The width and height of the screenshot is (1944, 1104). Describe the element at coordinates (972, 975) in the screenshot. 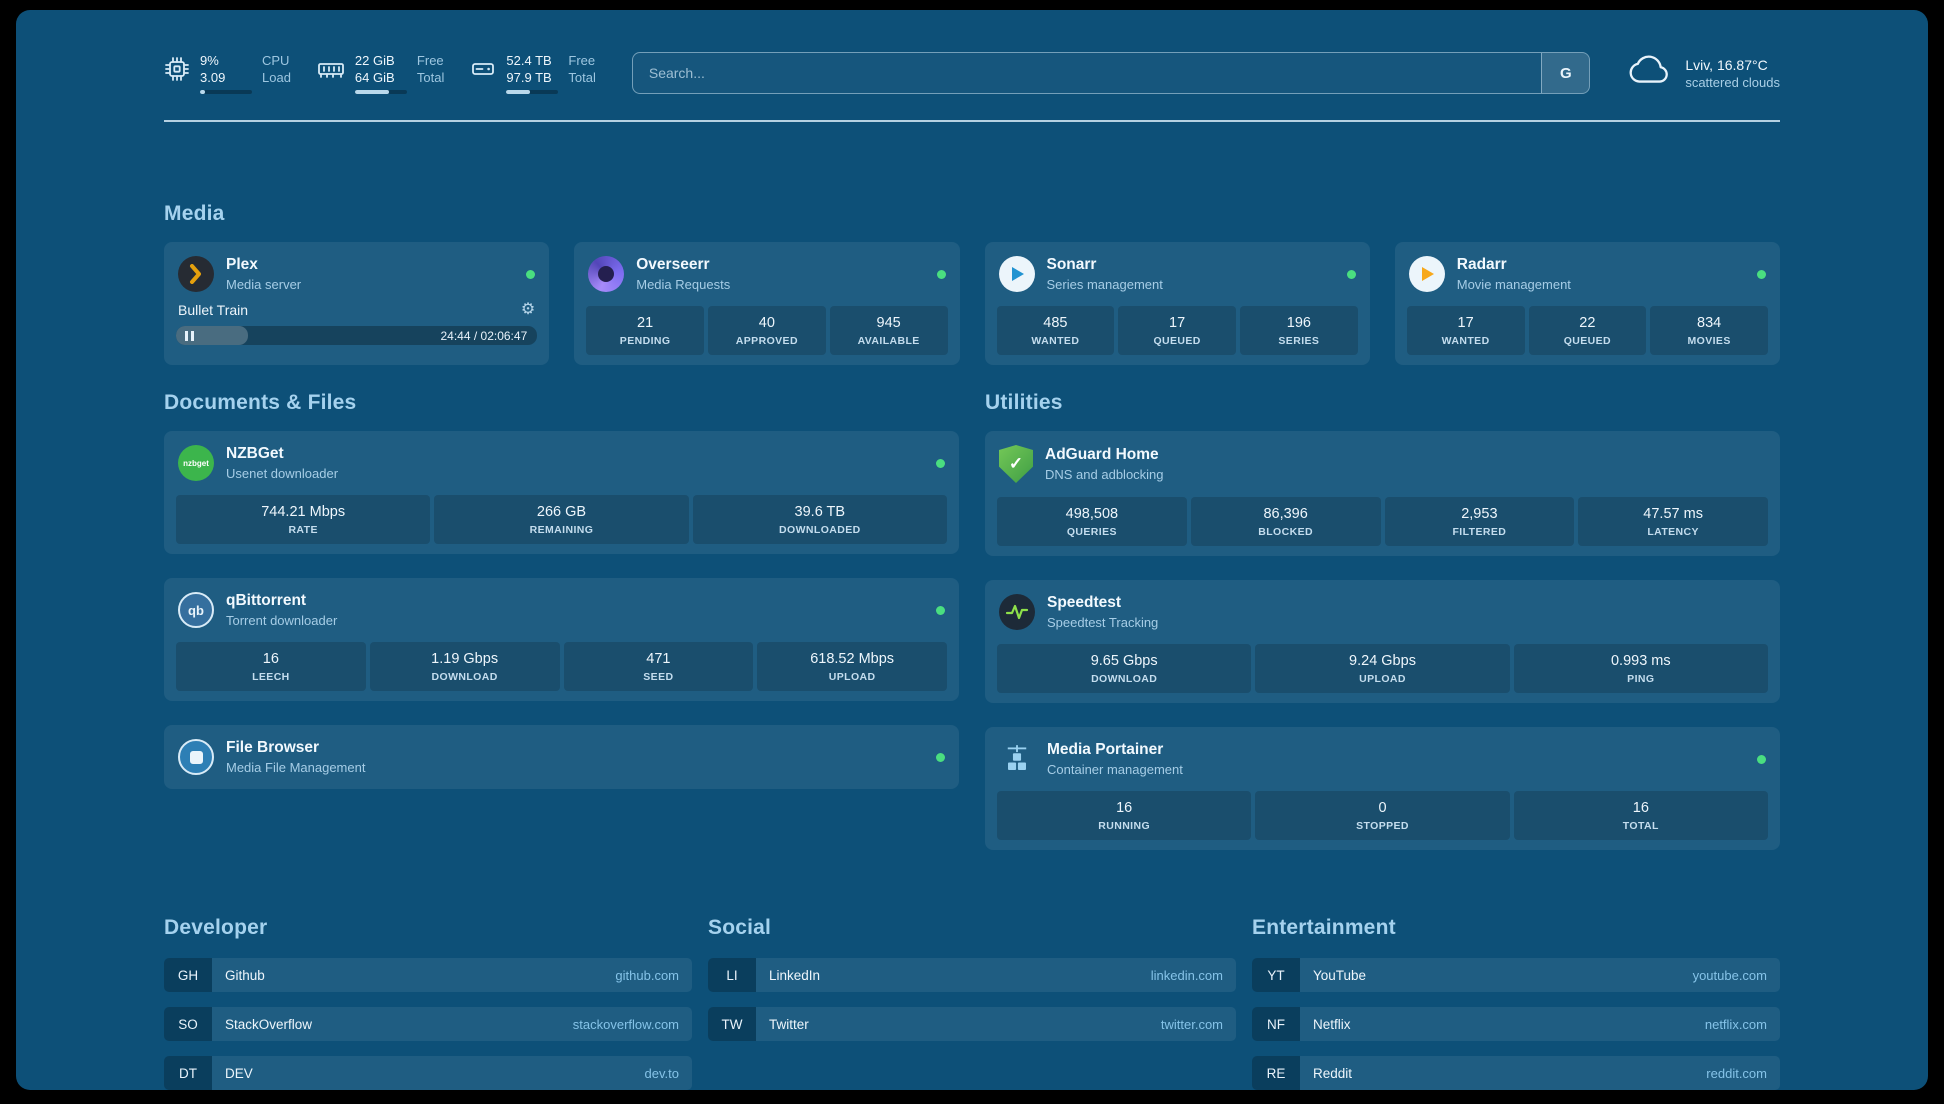

I see `bookmark-linkedin: LI LinkedIn linkedin.com` at that location.